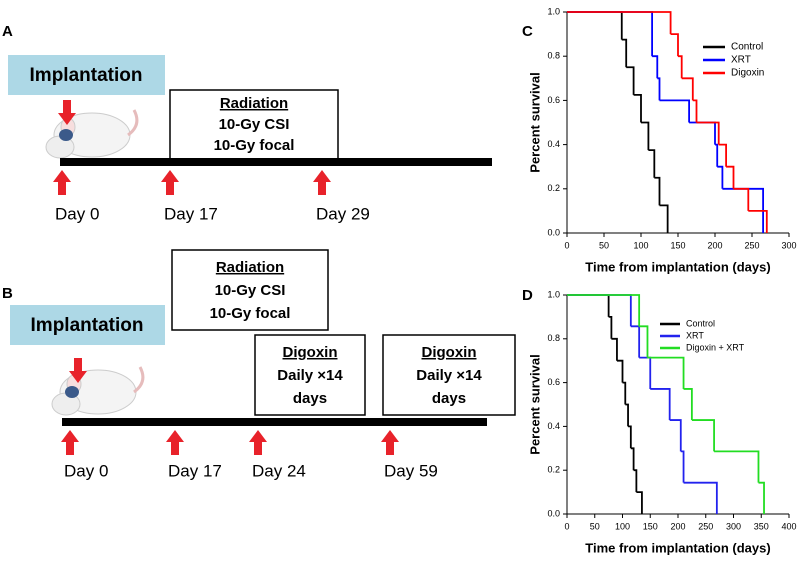 This screenshot has height=586, width=800. What do you see at coordinates (411, 470) in the screenshot?
I see `day-label: Day 59` at bounding box center [411, 470].